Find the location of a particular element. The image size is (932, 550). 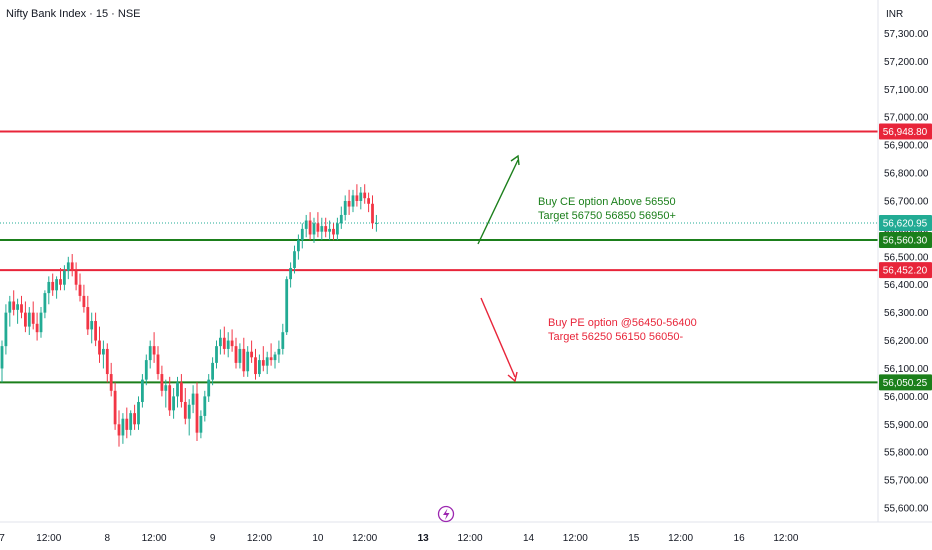

lightning-icon is located at coordinates (446, 514).